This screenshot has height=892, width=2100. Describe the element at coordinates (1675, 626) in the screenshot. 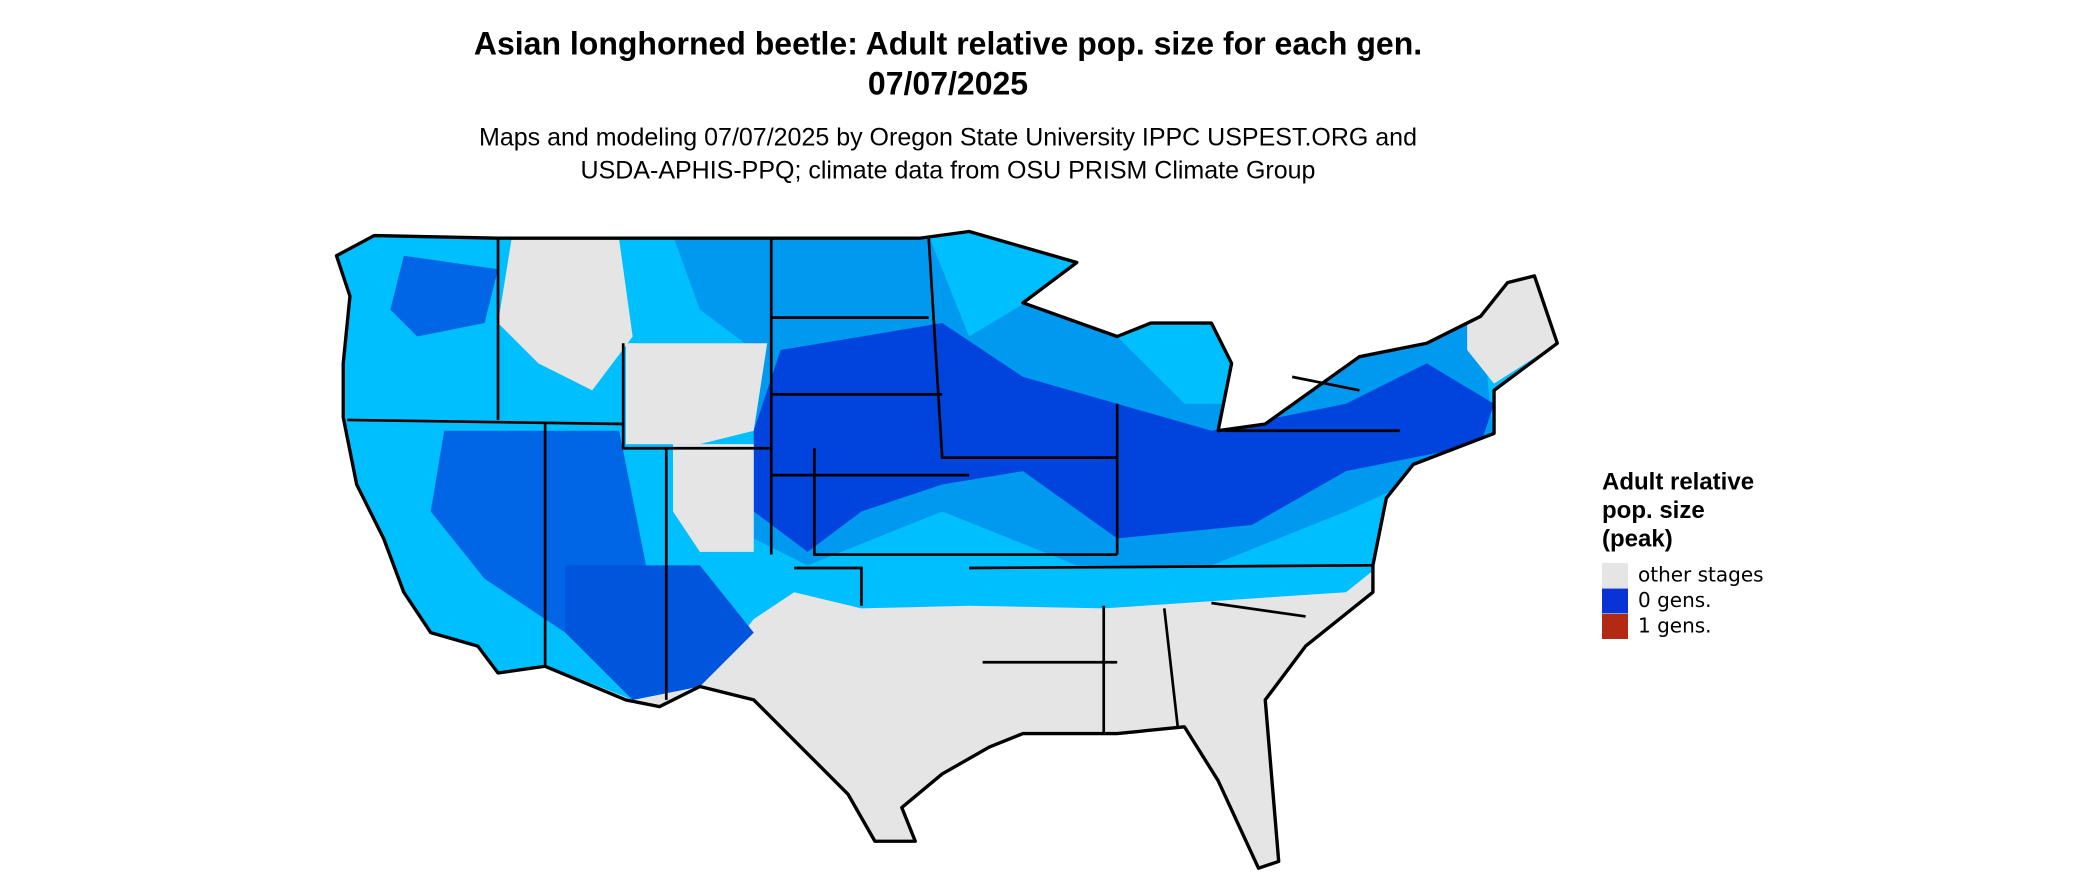

I see `legend-label: 1 gens.` at that location.